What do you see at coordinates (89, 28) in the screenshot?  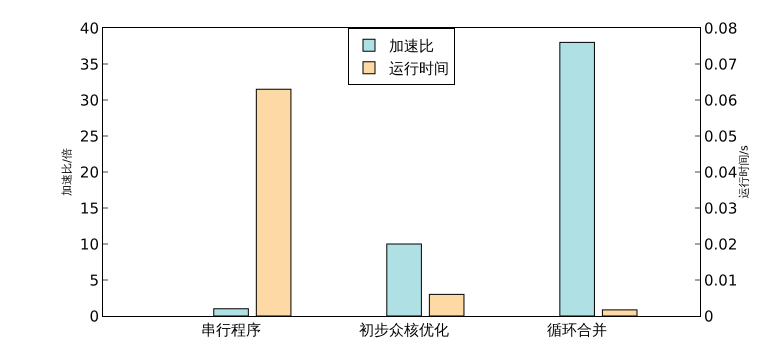 I see `y-tick-label: 40` at bounding box center [89, 28].